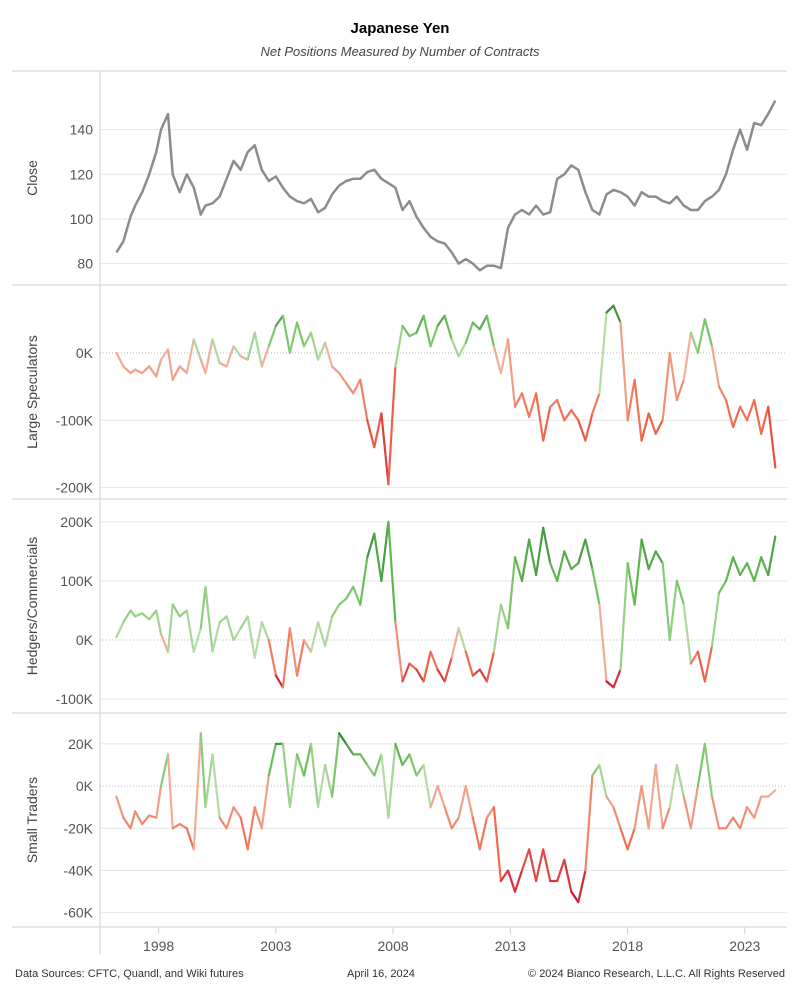  I want to click on y-tick-label: -60K, so click(78, 913).